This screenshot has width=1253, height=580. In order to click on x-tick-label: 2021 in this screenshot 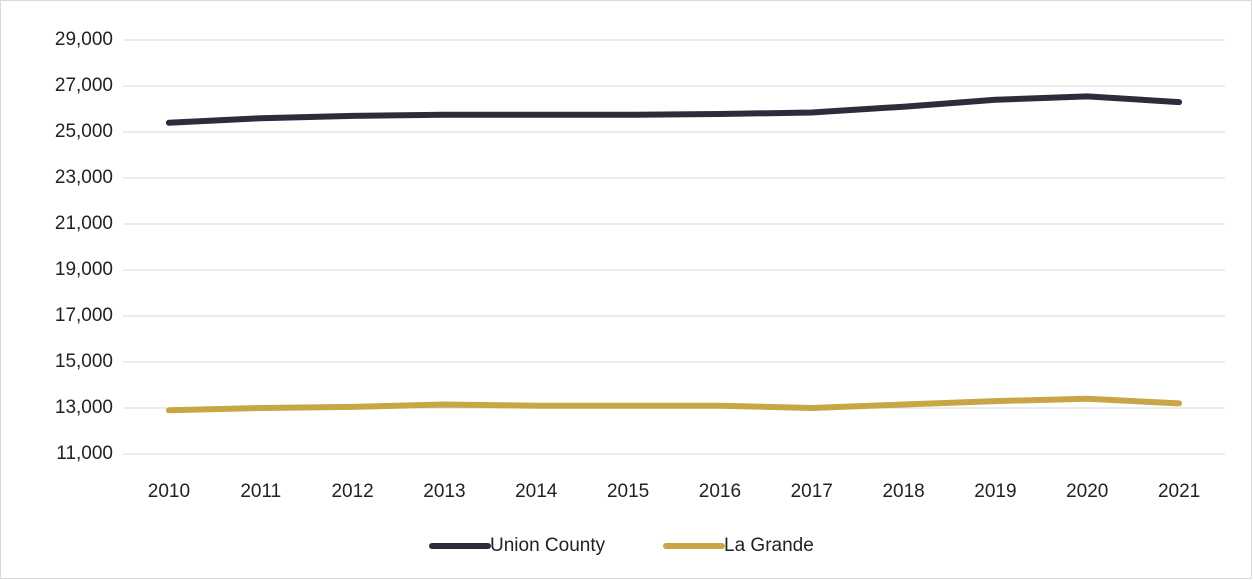, I will do `click(1179, 491)`.